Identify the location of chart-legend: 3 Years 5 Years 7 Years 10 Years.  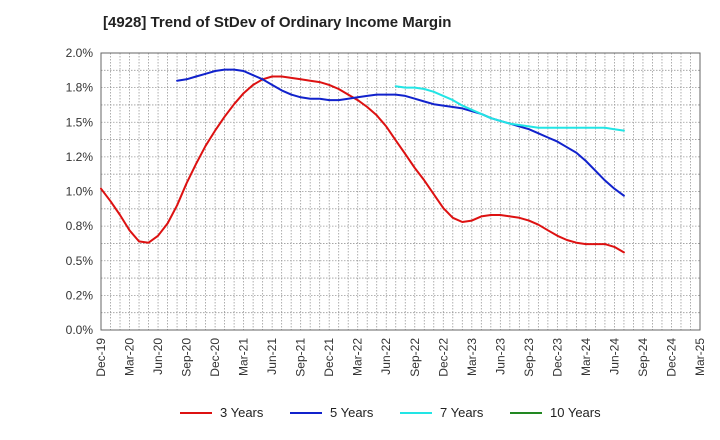
(400, 412).